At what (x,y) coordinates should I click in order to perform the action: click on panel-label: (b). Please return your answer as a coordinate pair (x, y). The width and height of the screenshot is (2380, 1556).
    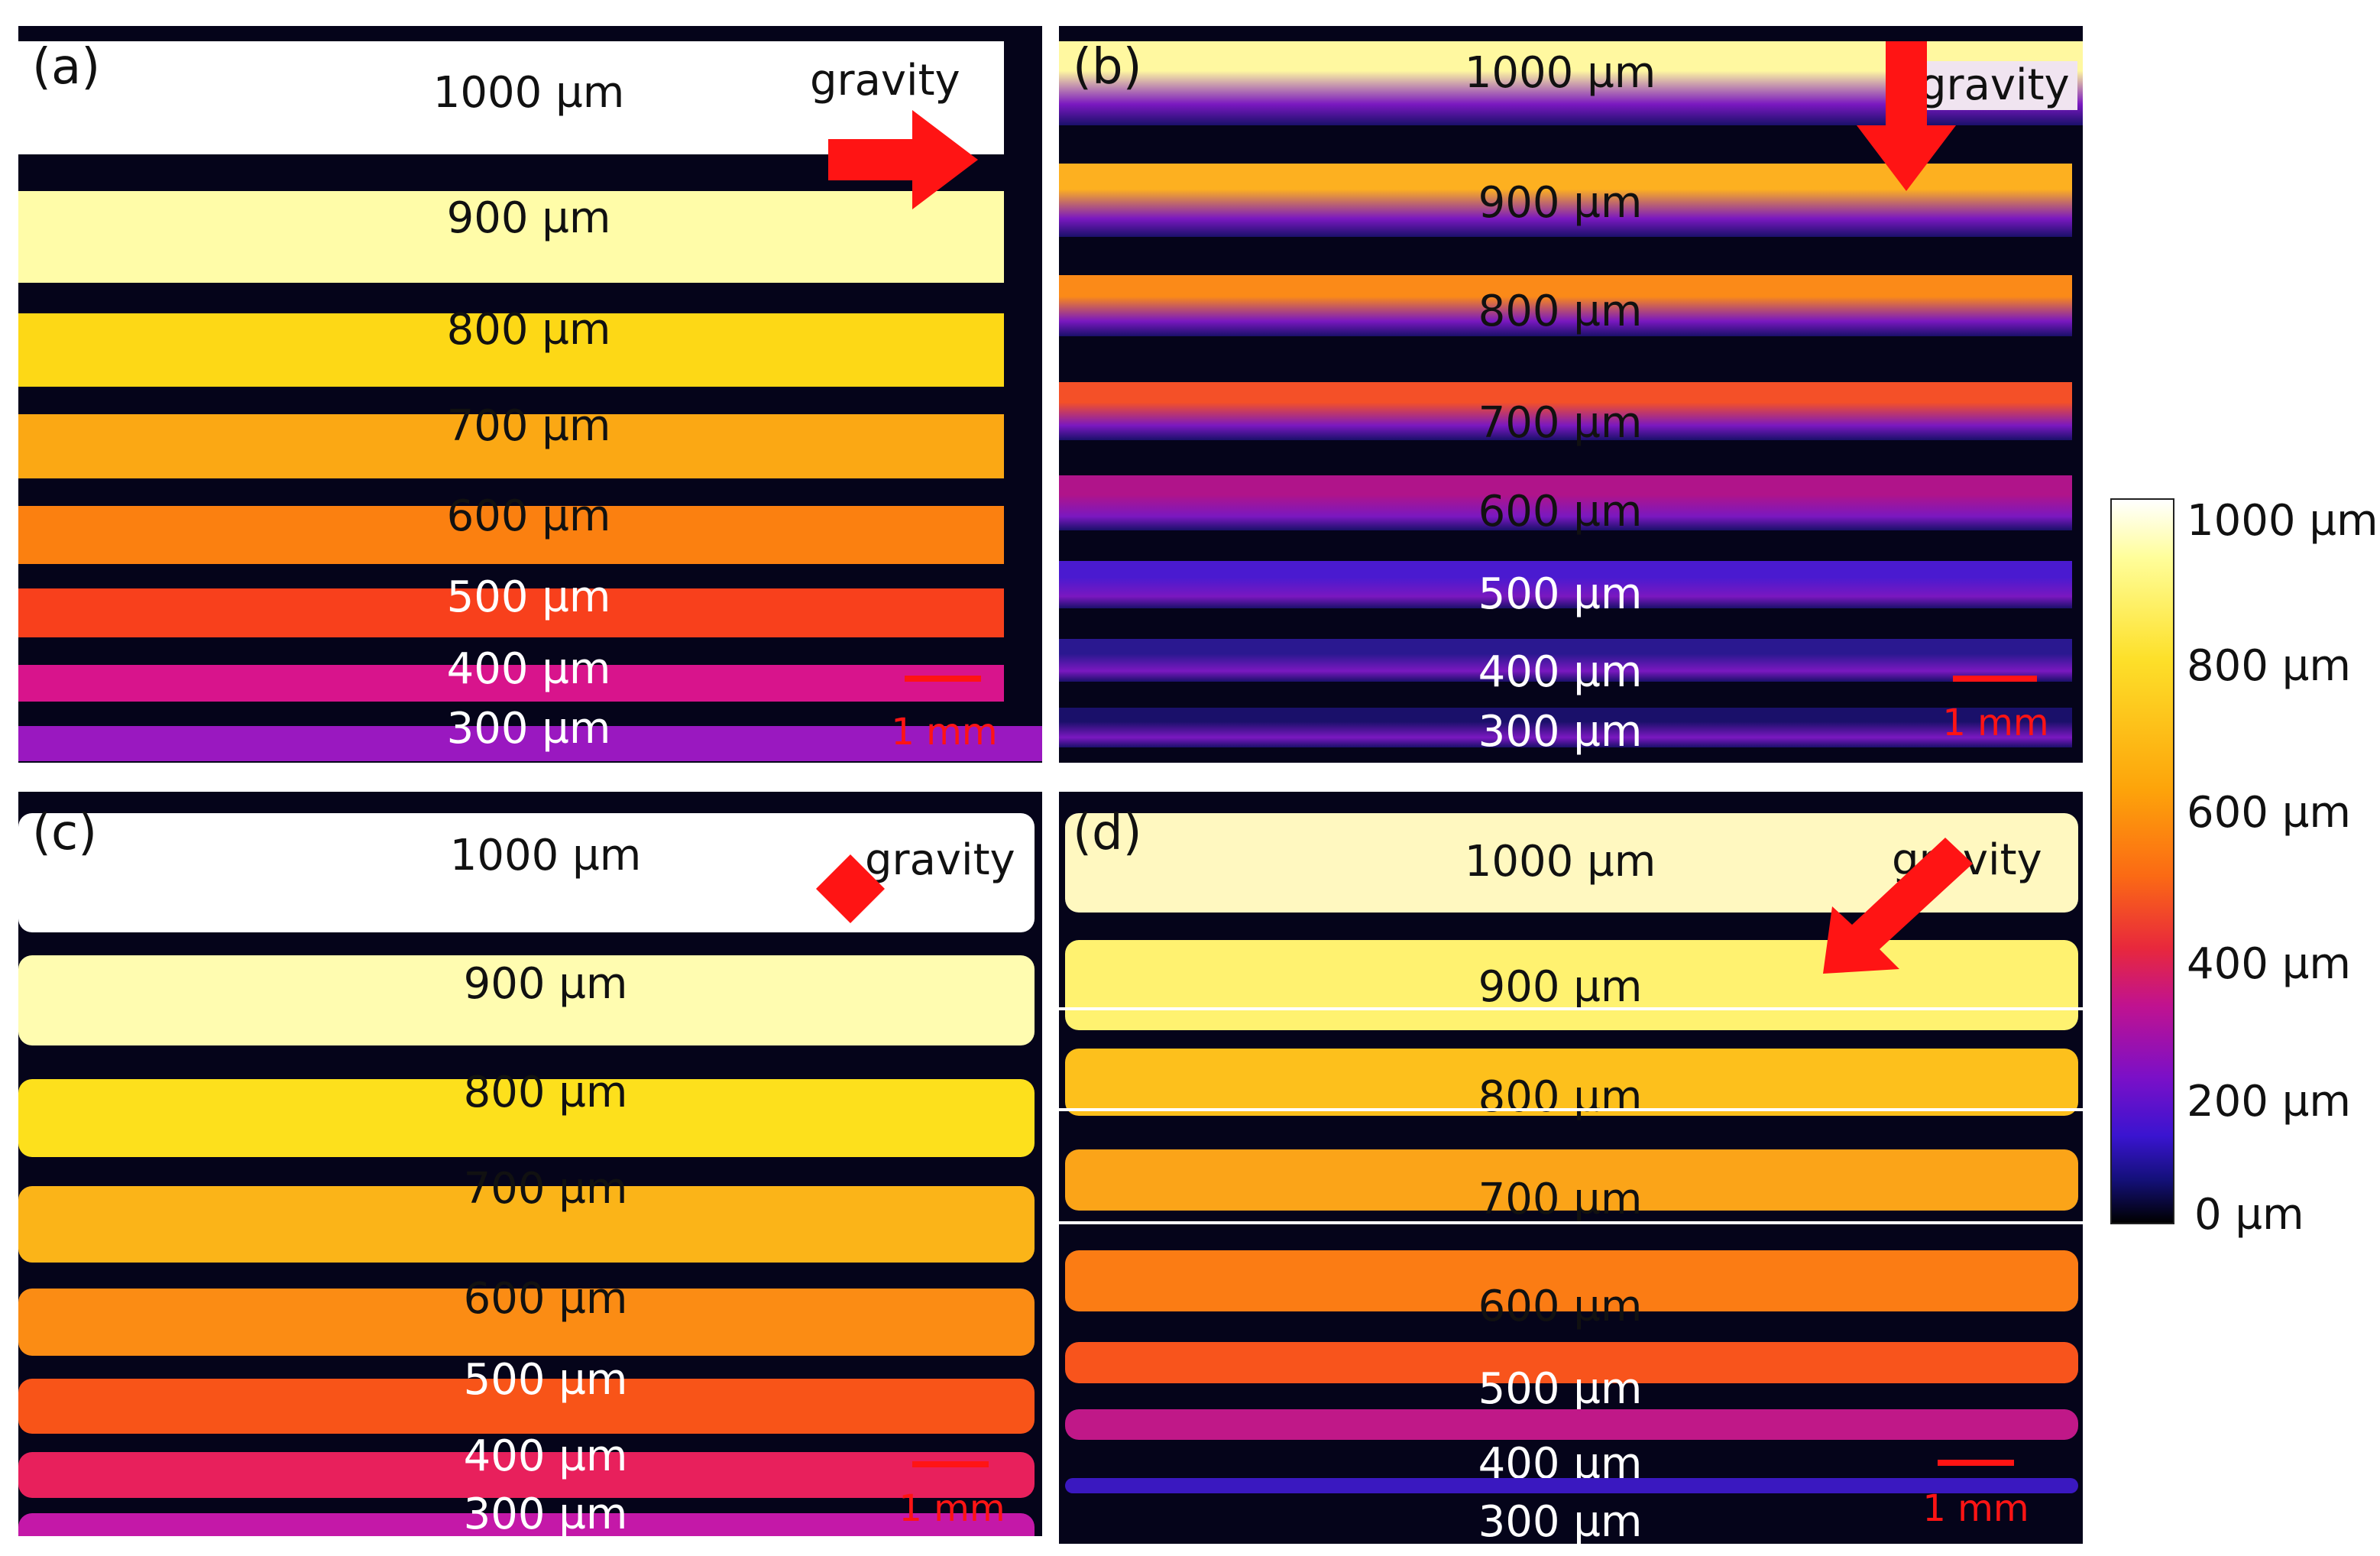
    Looking at the image, I should click on (1107, 67).